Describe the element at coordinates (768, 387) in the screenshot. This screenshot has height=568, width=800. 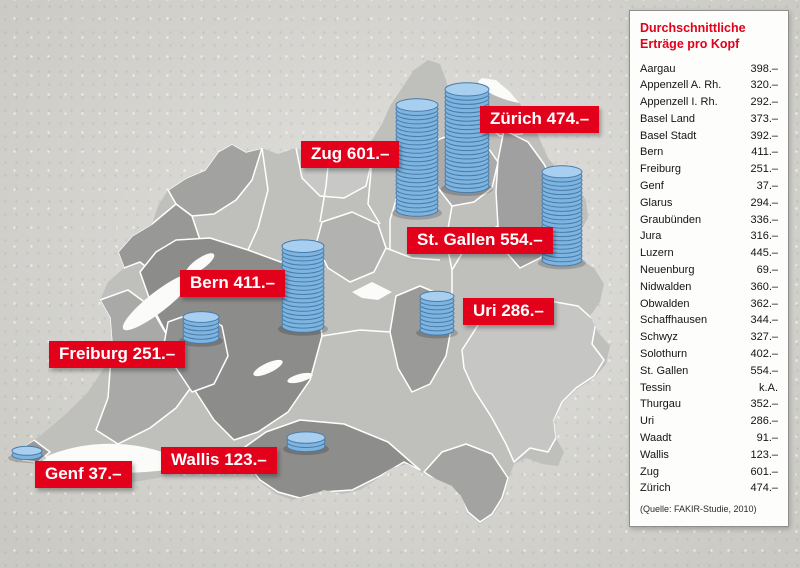
I see `canton-value: k.A.` at that location.